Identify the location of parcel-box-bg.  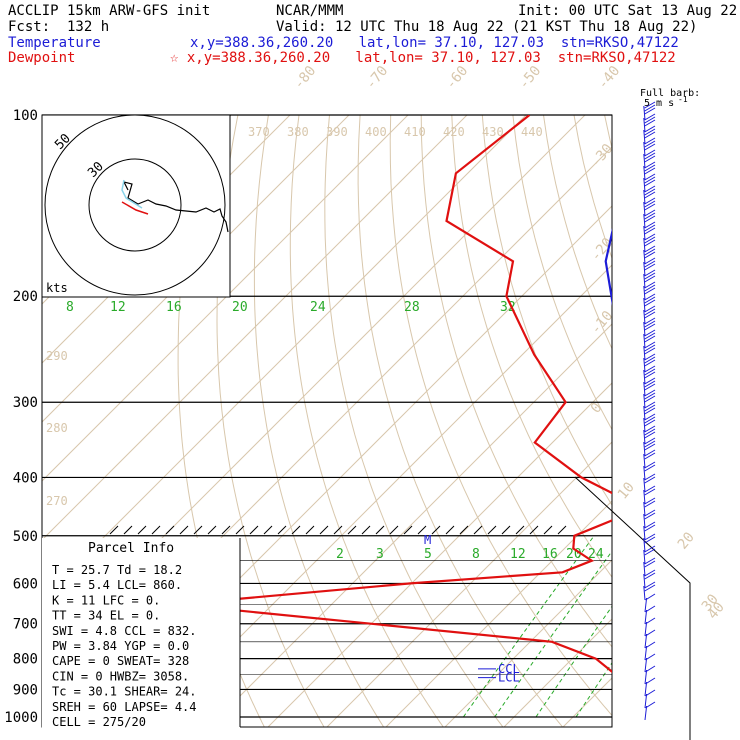
(141, 633).